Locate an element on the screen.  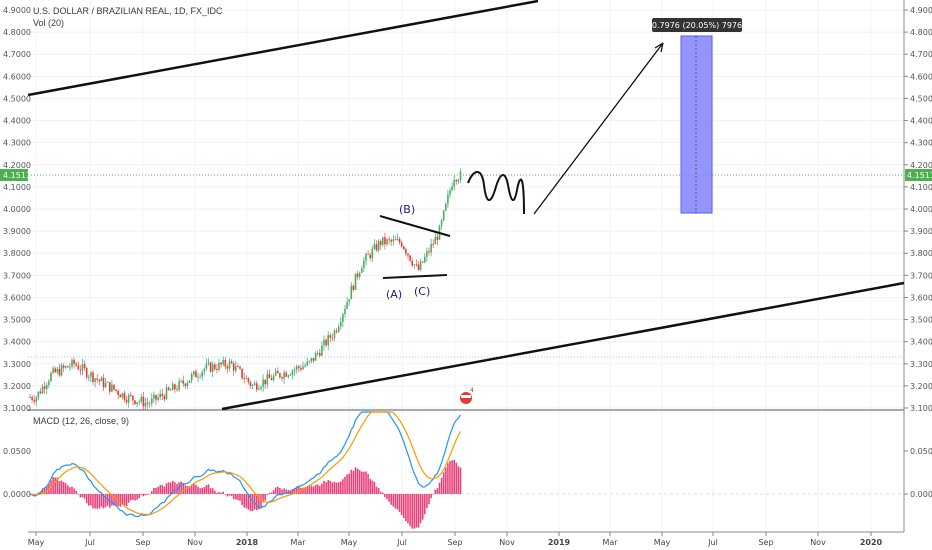
date-tick-label: 2020 is located at coordinates (871, 542).